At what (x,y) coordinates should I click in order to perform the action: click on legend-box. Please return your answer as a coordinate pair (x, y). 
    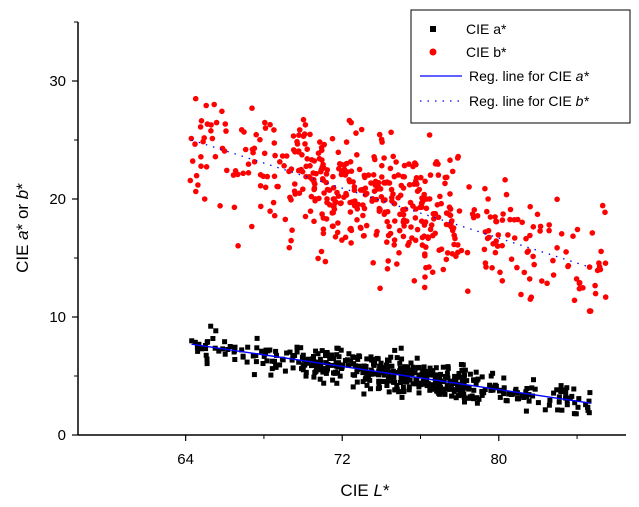
    Looking at the image, I should click on (520, 66).